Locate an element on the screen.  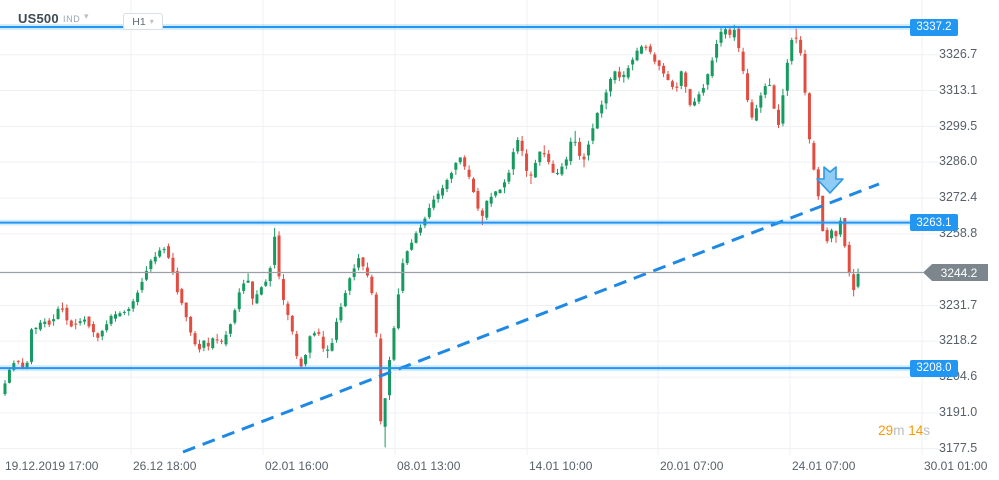
price-level-label: 3337.2 is located at coordinates (934, 27).